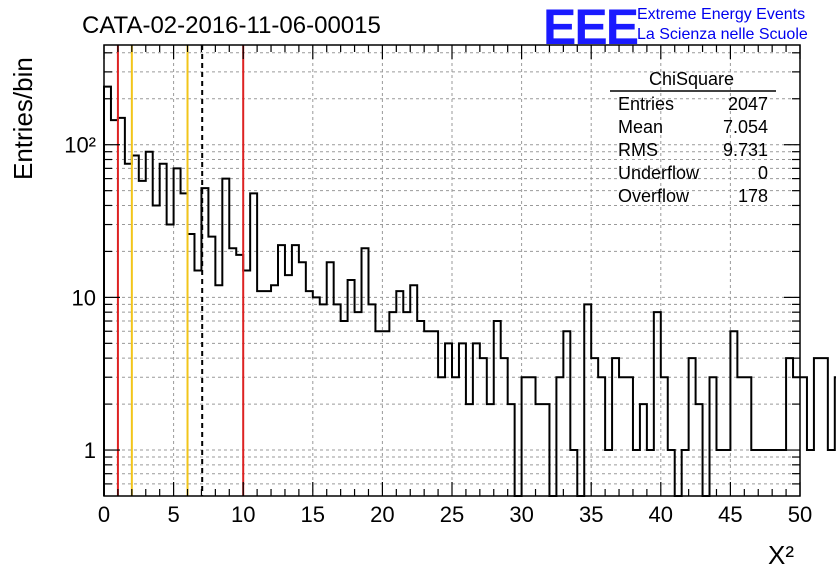 Image resolution: width=836 pixels, height=572 pixels. What do you see at coordinates (313, 514) in the screenshot?
I see `x-tick-label: 15` at bounding box center [313, 514].